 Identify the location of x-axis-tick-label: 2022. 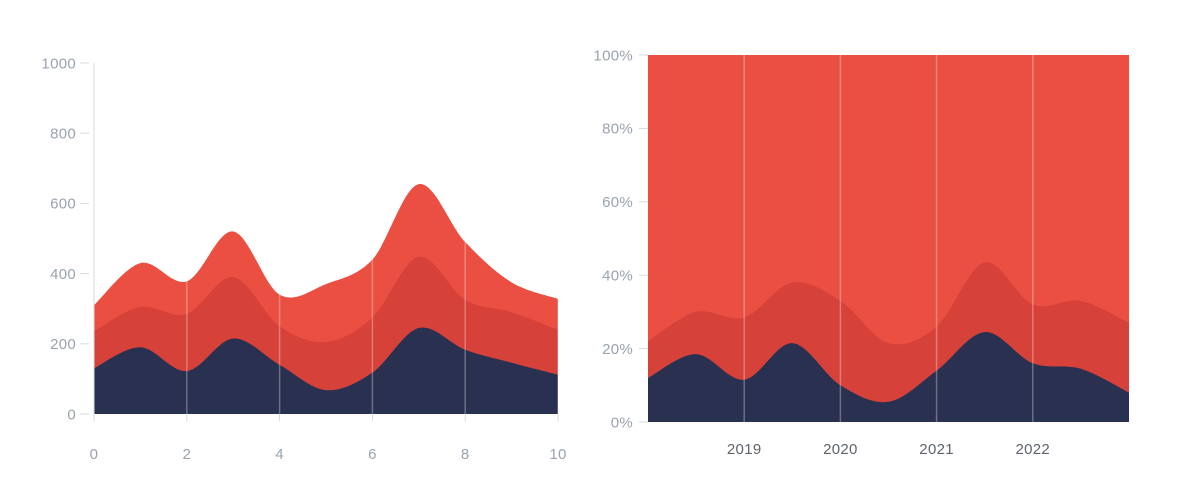
(1033, 449).